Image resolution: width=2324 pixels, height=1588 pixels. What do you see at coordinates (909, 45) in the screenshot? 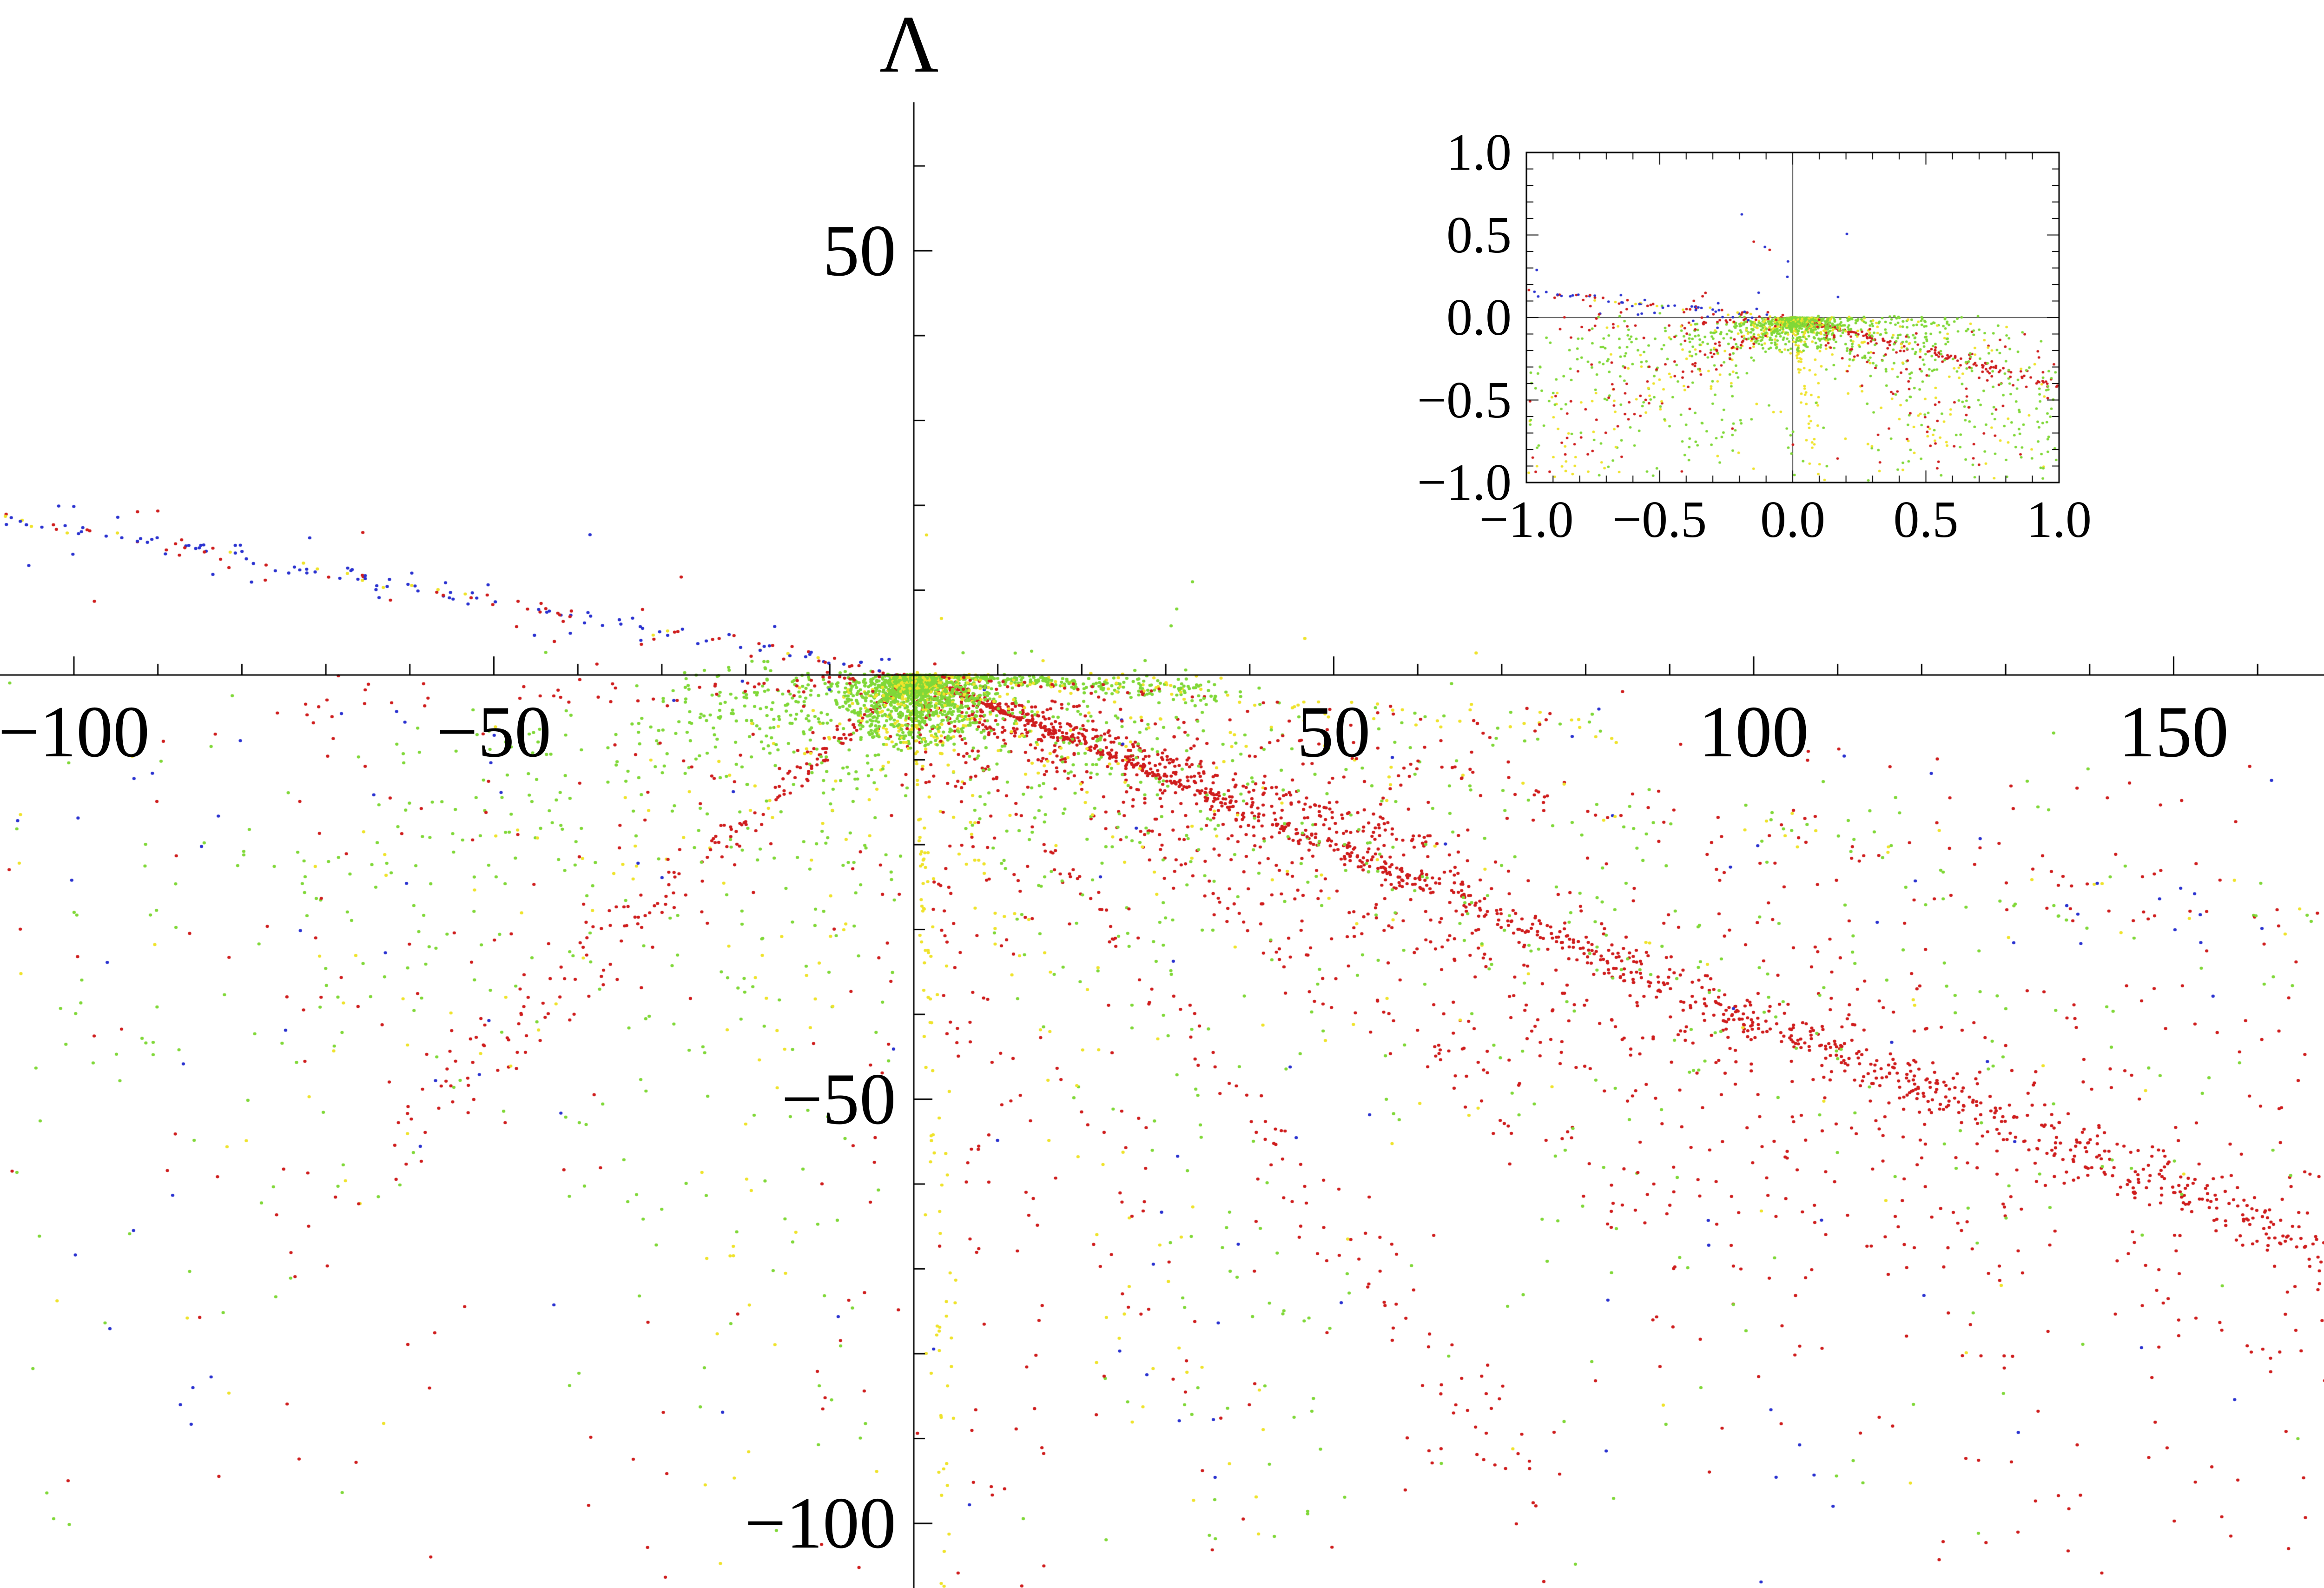
I see `y-axis-label: Λ` at bounding box center [909, 45].